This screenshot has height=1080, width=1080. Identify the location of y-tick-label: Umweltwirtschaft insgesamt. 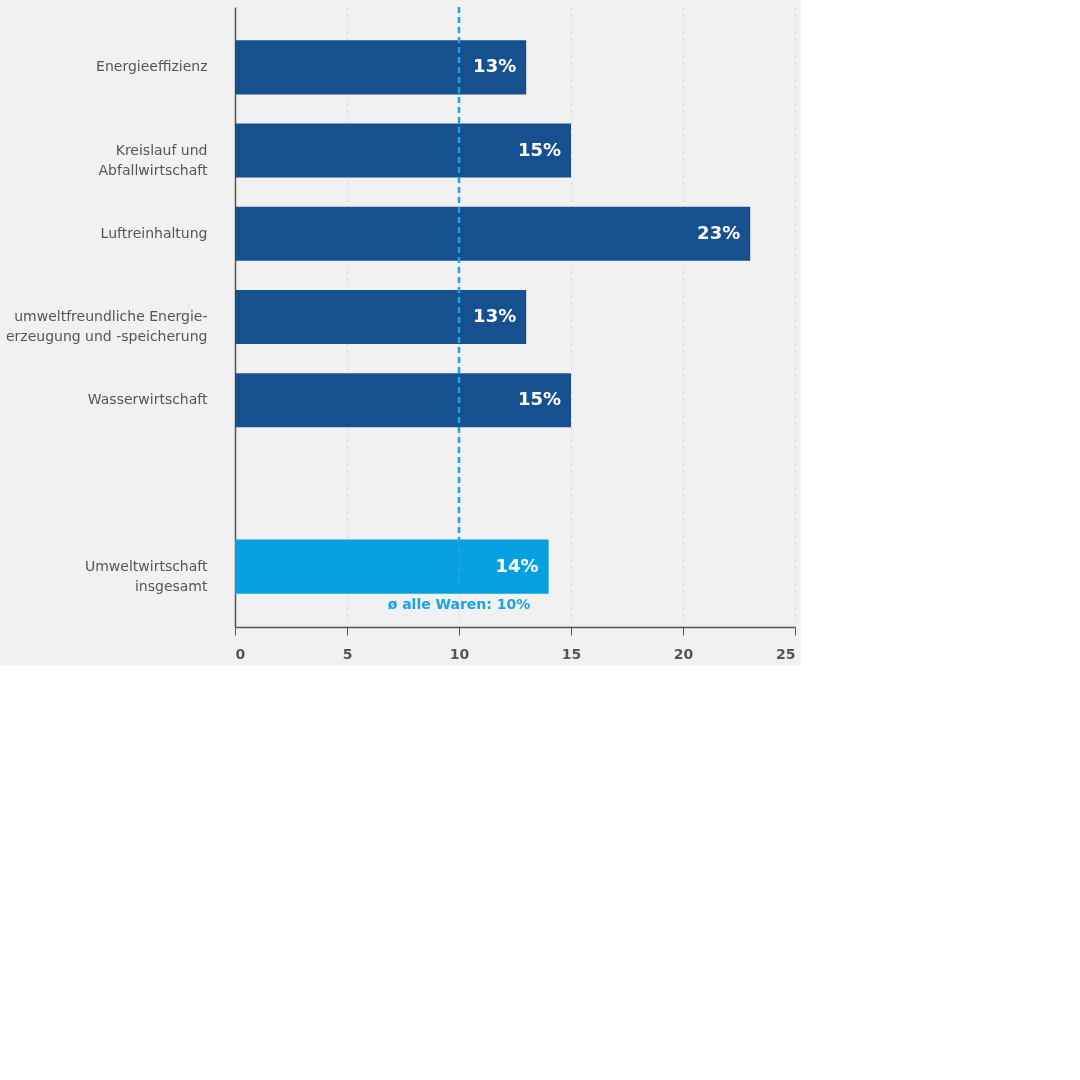
(146, 575).